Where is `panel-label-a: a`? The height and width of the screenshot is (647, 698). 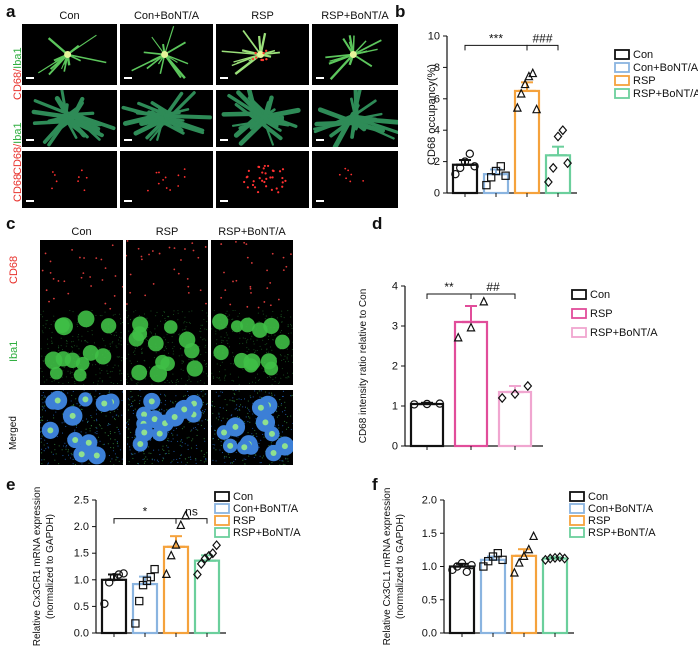
panel-label-a: a is located at coordinates (11, 11).